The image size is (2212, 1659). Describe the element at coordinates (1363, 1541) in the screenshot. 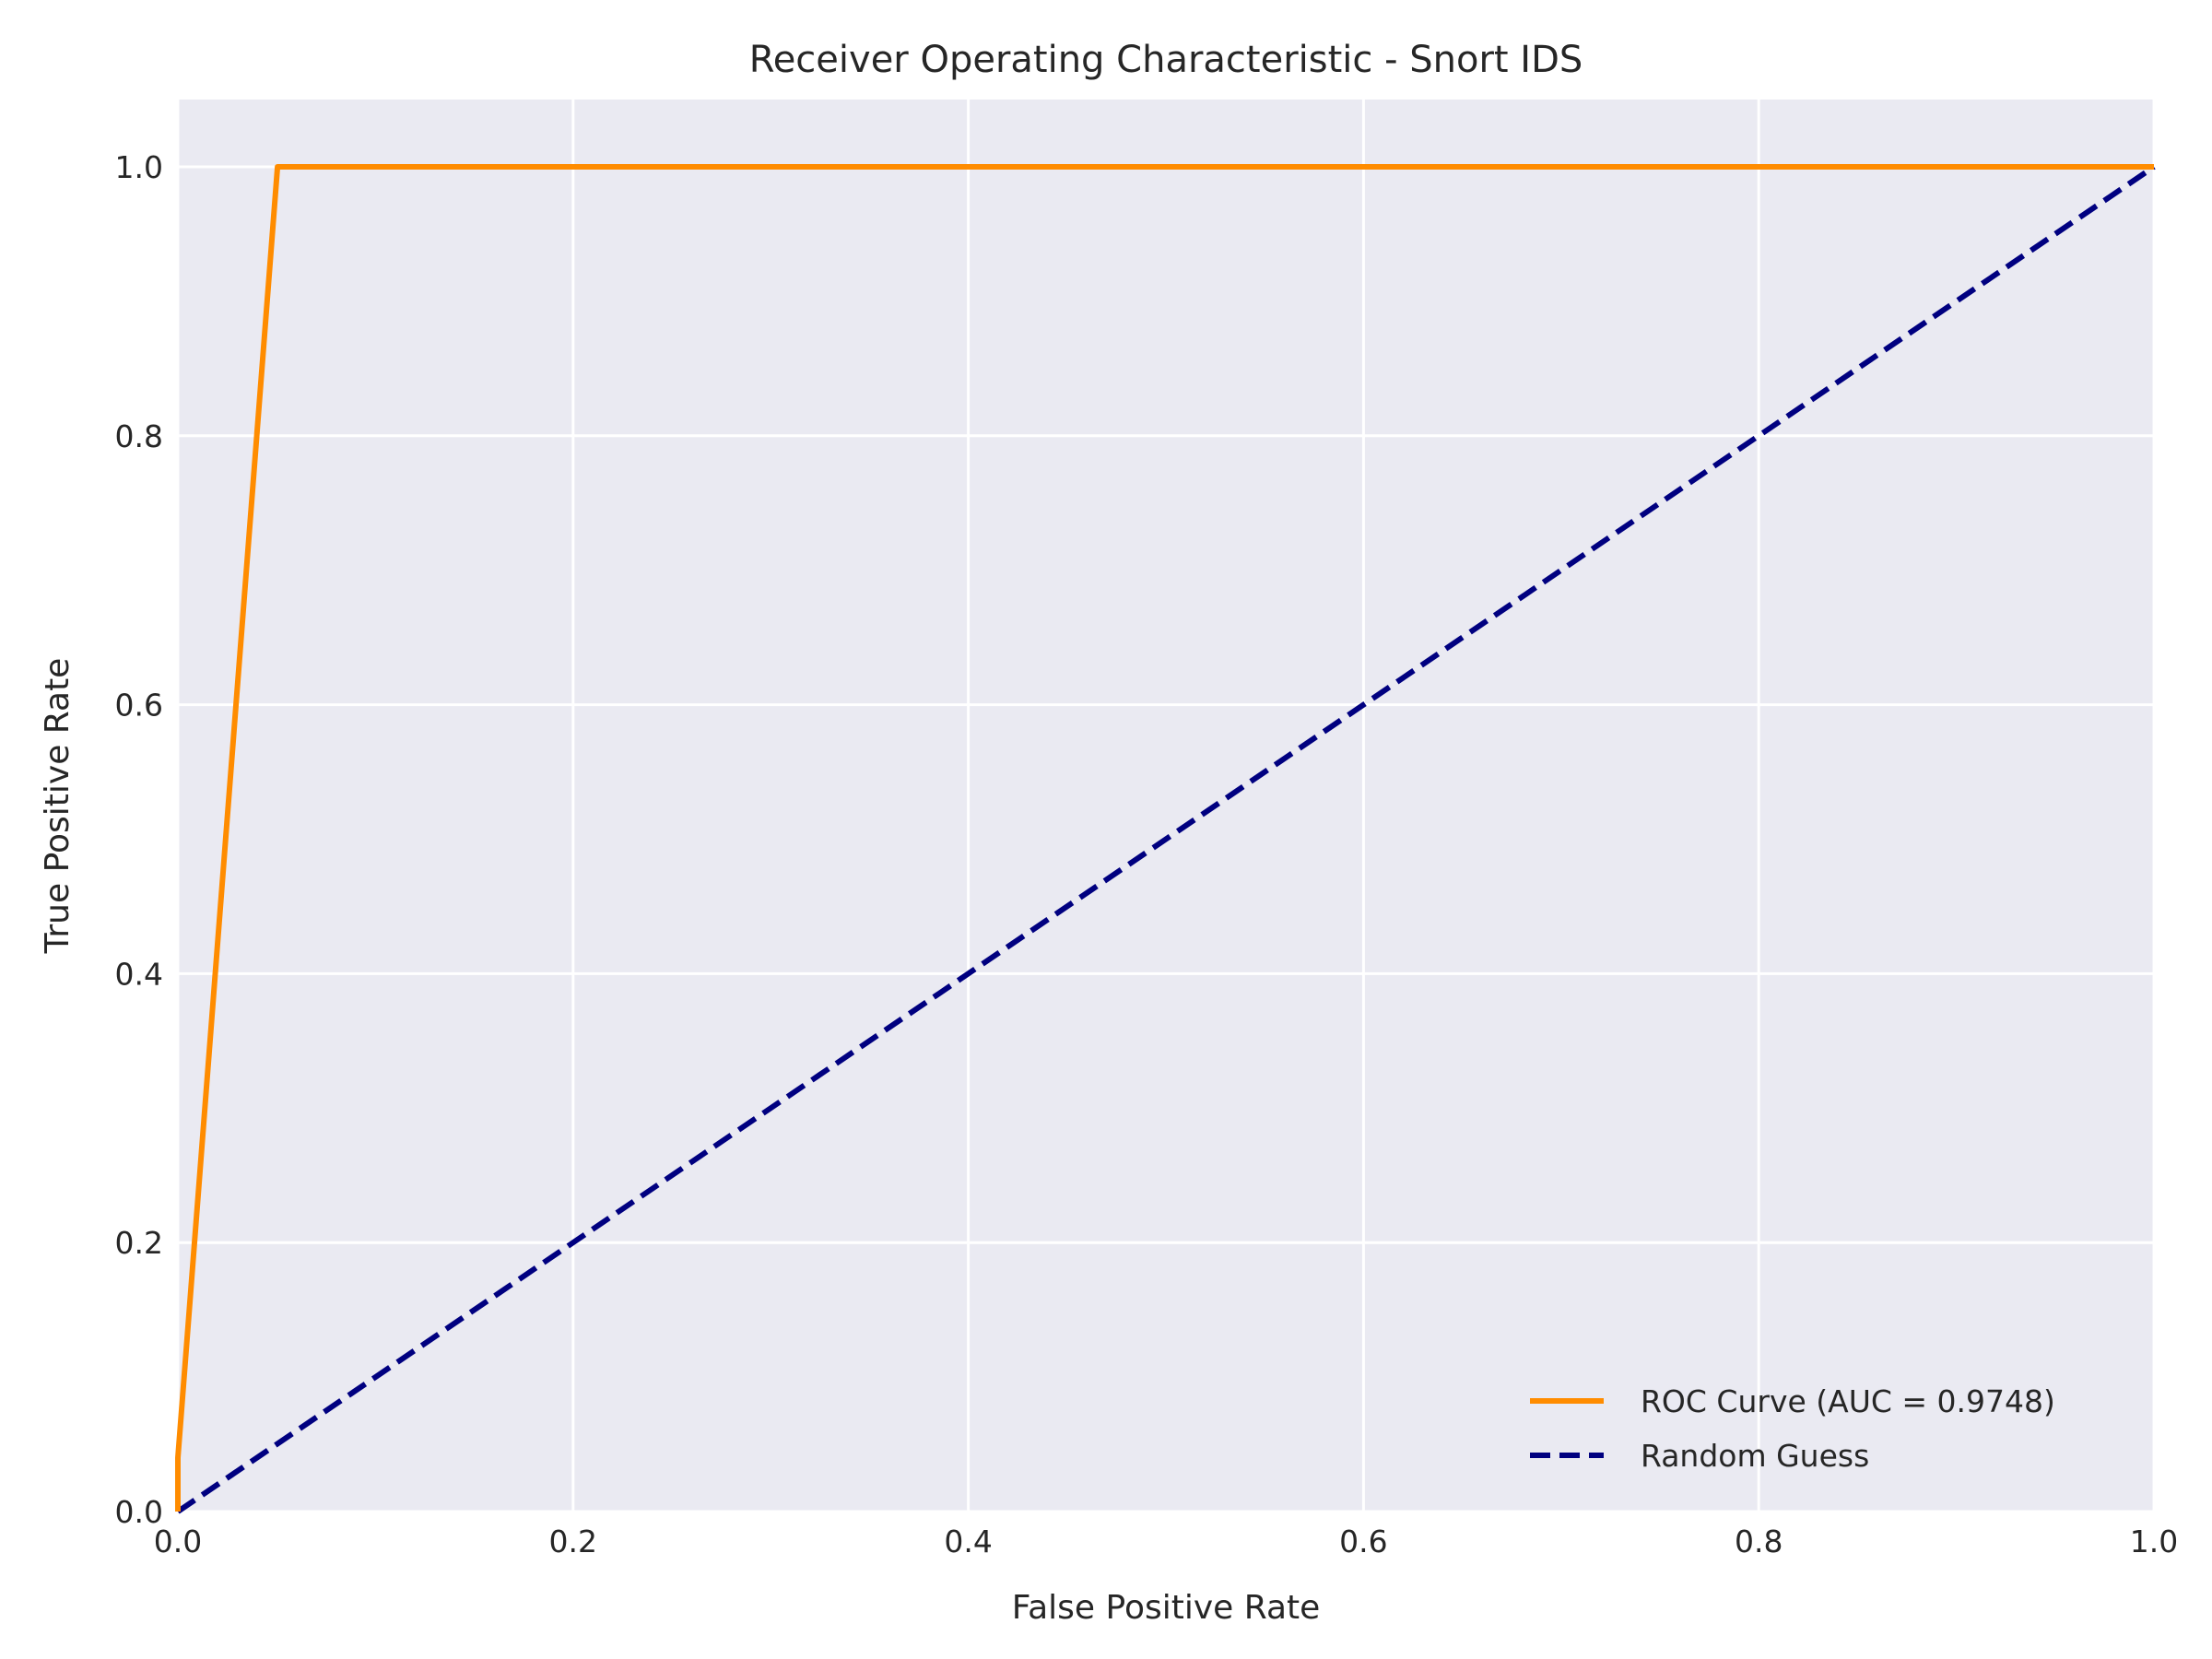

I see `x-tick-label: 0.6` at that location.